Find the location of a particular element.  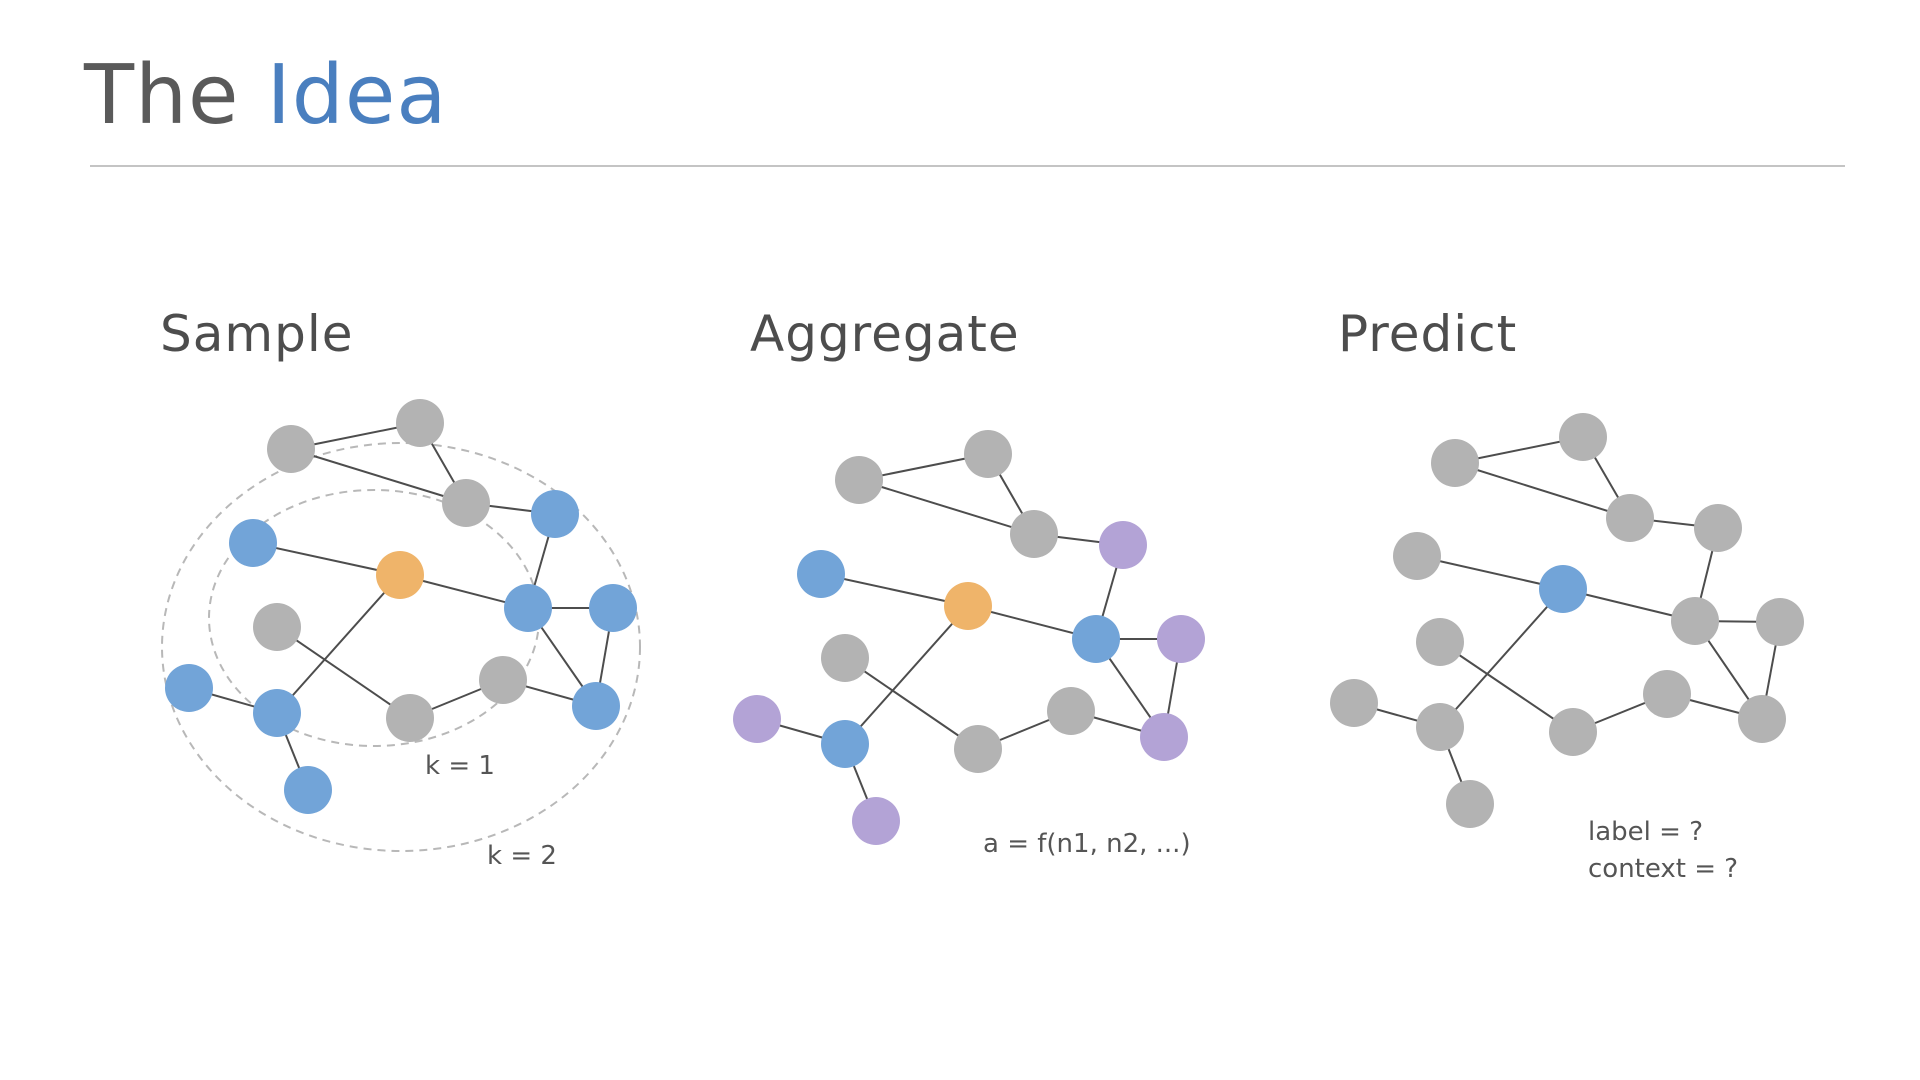

annotation-label: label = ? is located at coordinates (1645, 832).